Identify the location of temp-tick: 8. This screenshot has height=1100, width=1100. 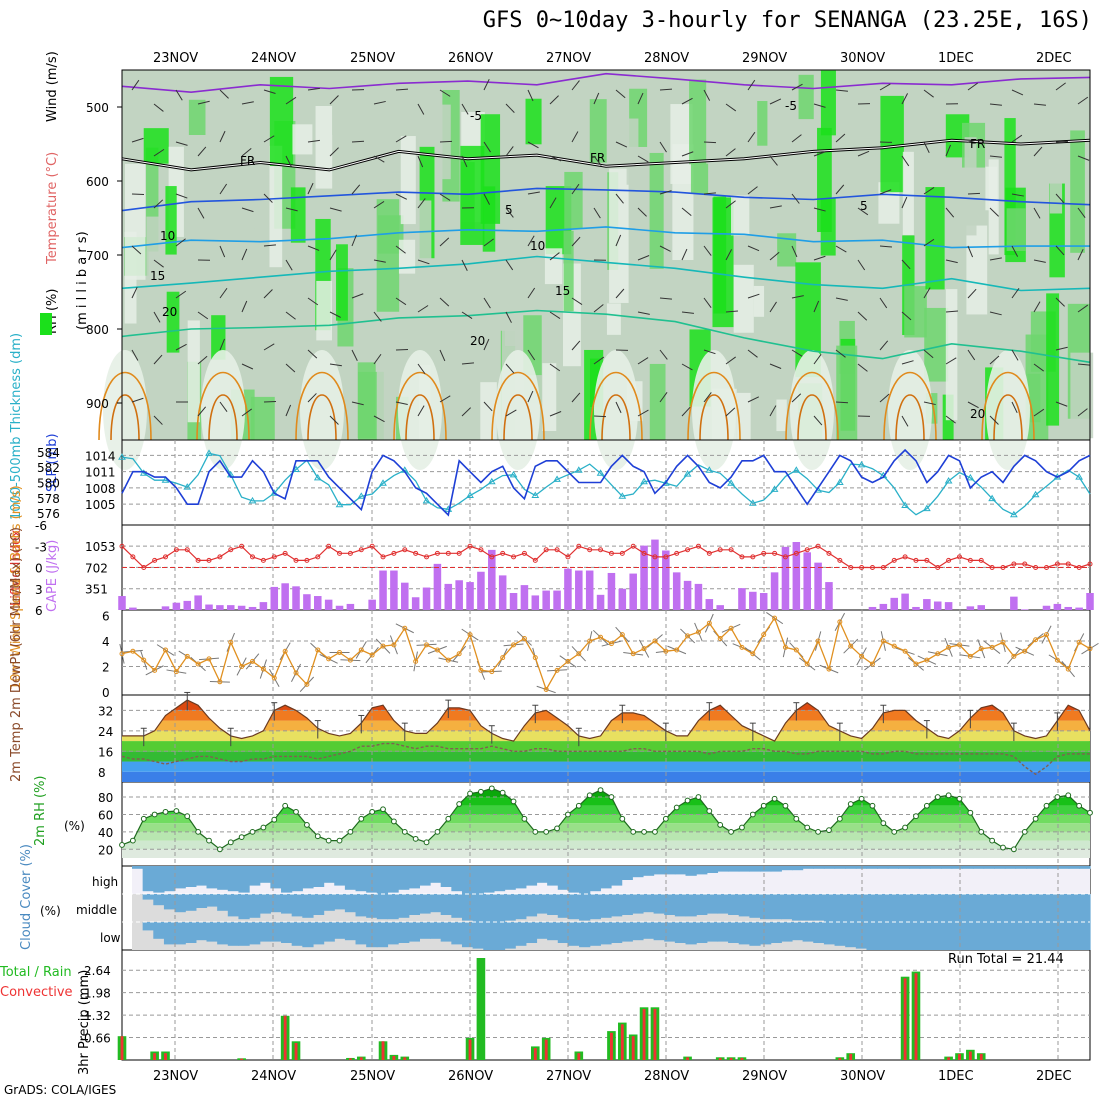
(102, 773).